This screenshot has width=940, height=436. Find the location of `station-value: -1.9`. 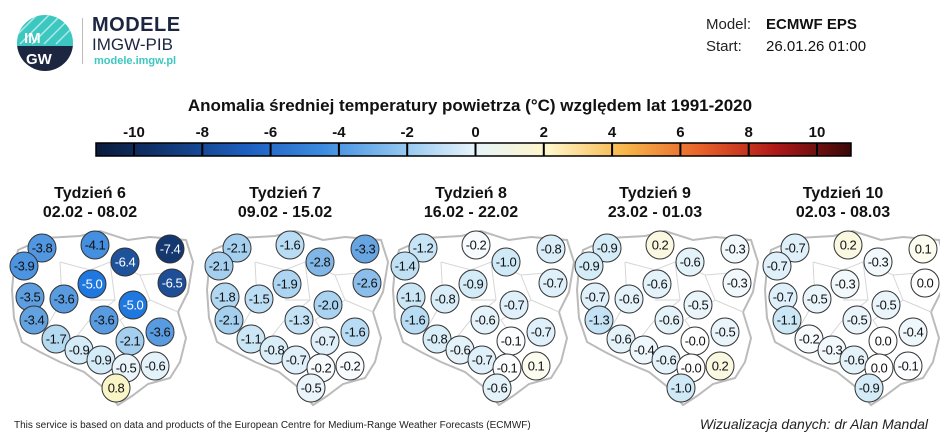

station-value: -1.9 is located at coordinates (287, 284).